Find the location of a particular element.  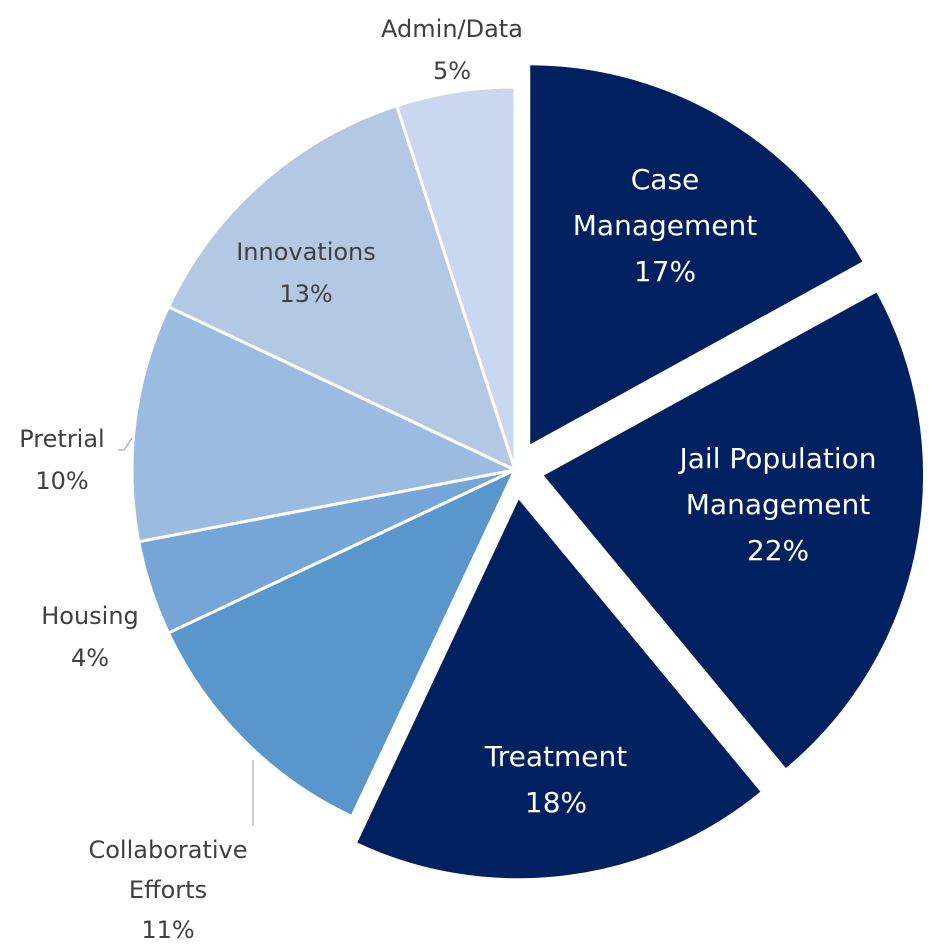

slice-label: Admin/Data 5% is located at coordinates (452, 50).